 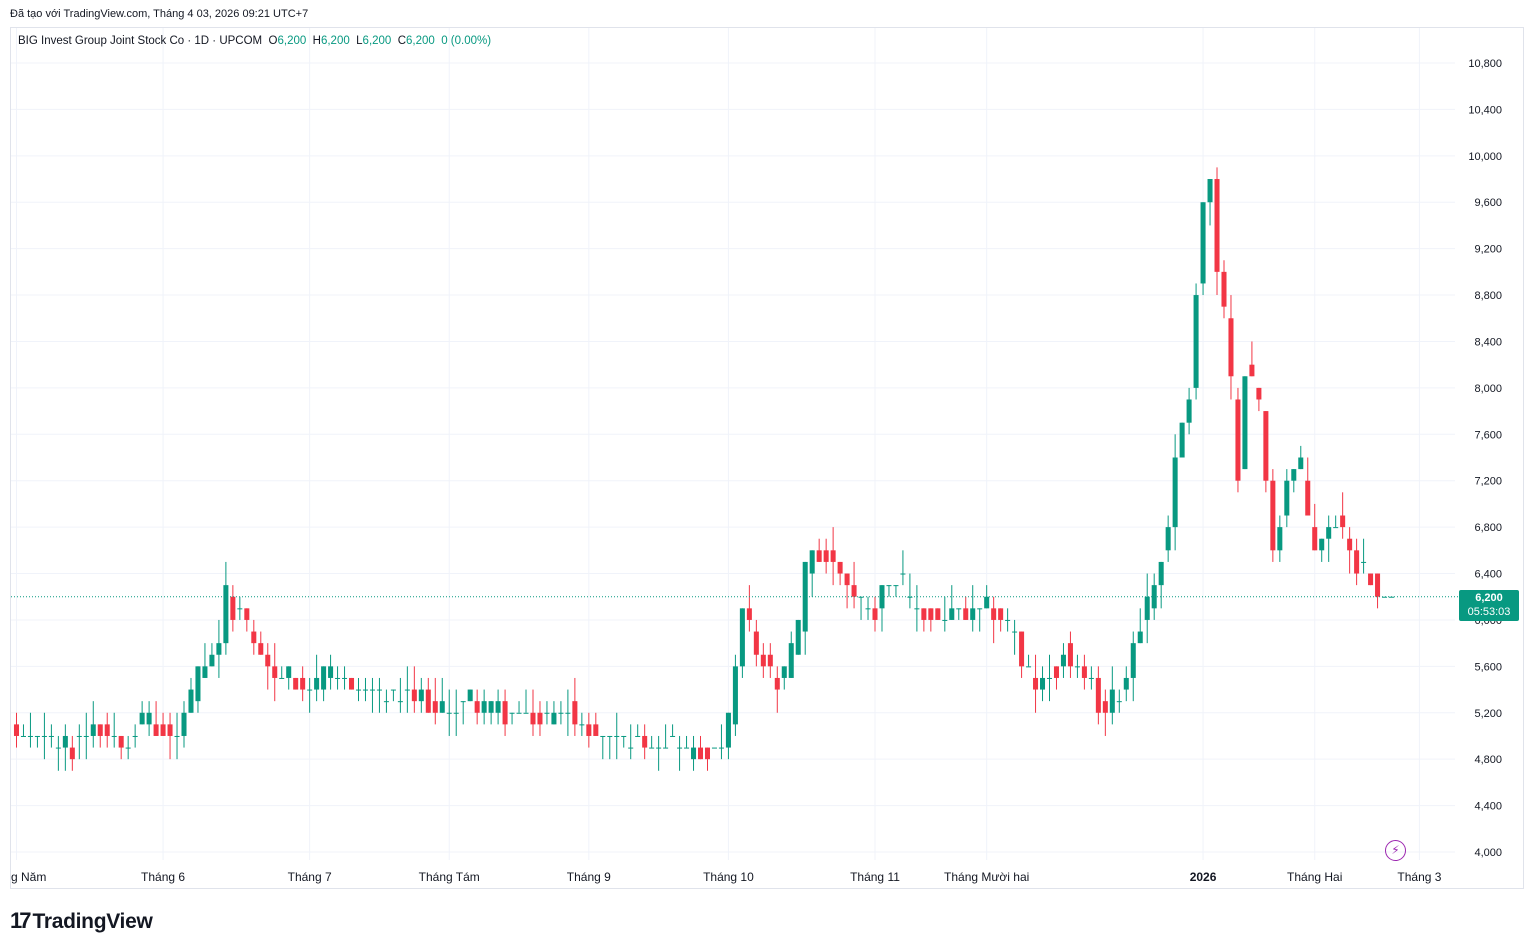 I want to click on legend-close-label: C, so click(x=402, y=41).